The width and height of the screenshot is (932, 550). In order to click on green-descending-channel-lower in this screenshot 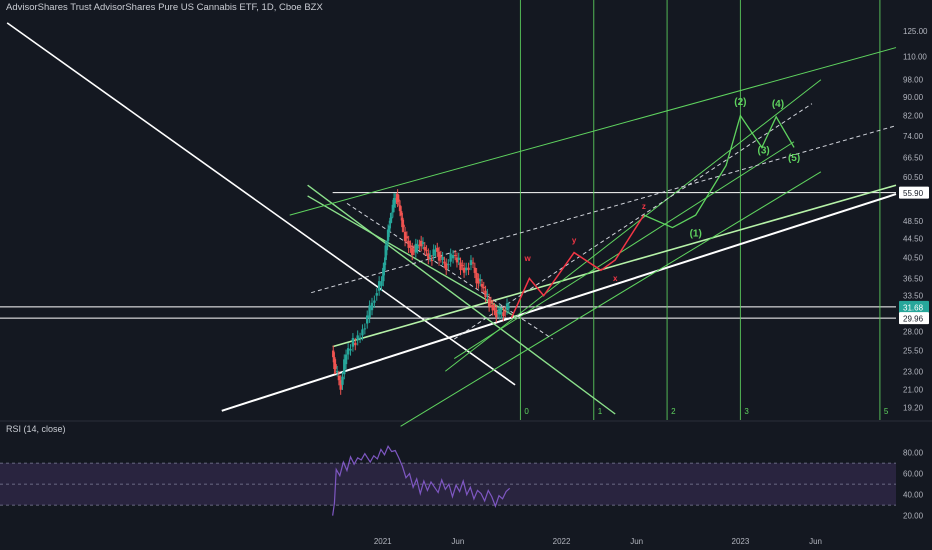, I will do `click(411, 256)`.